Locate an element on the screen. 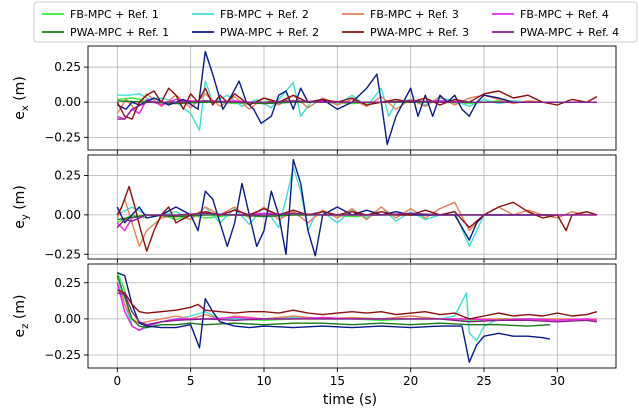  series-line-pwa1 is located at coordinates (333, 302).